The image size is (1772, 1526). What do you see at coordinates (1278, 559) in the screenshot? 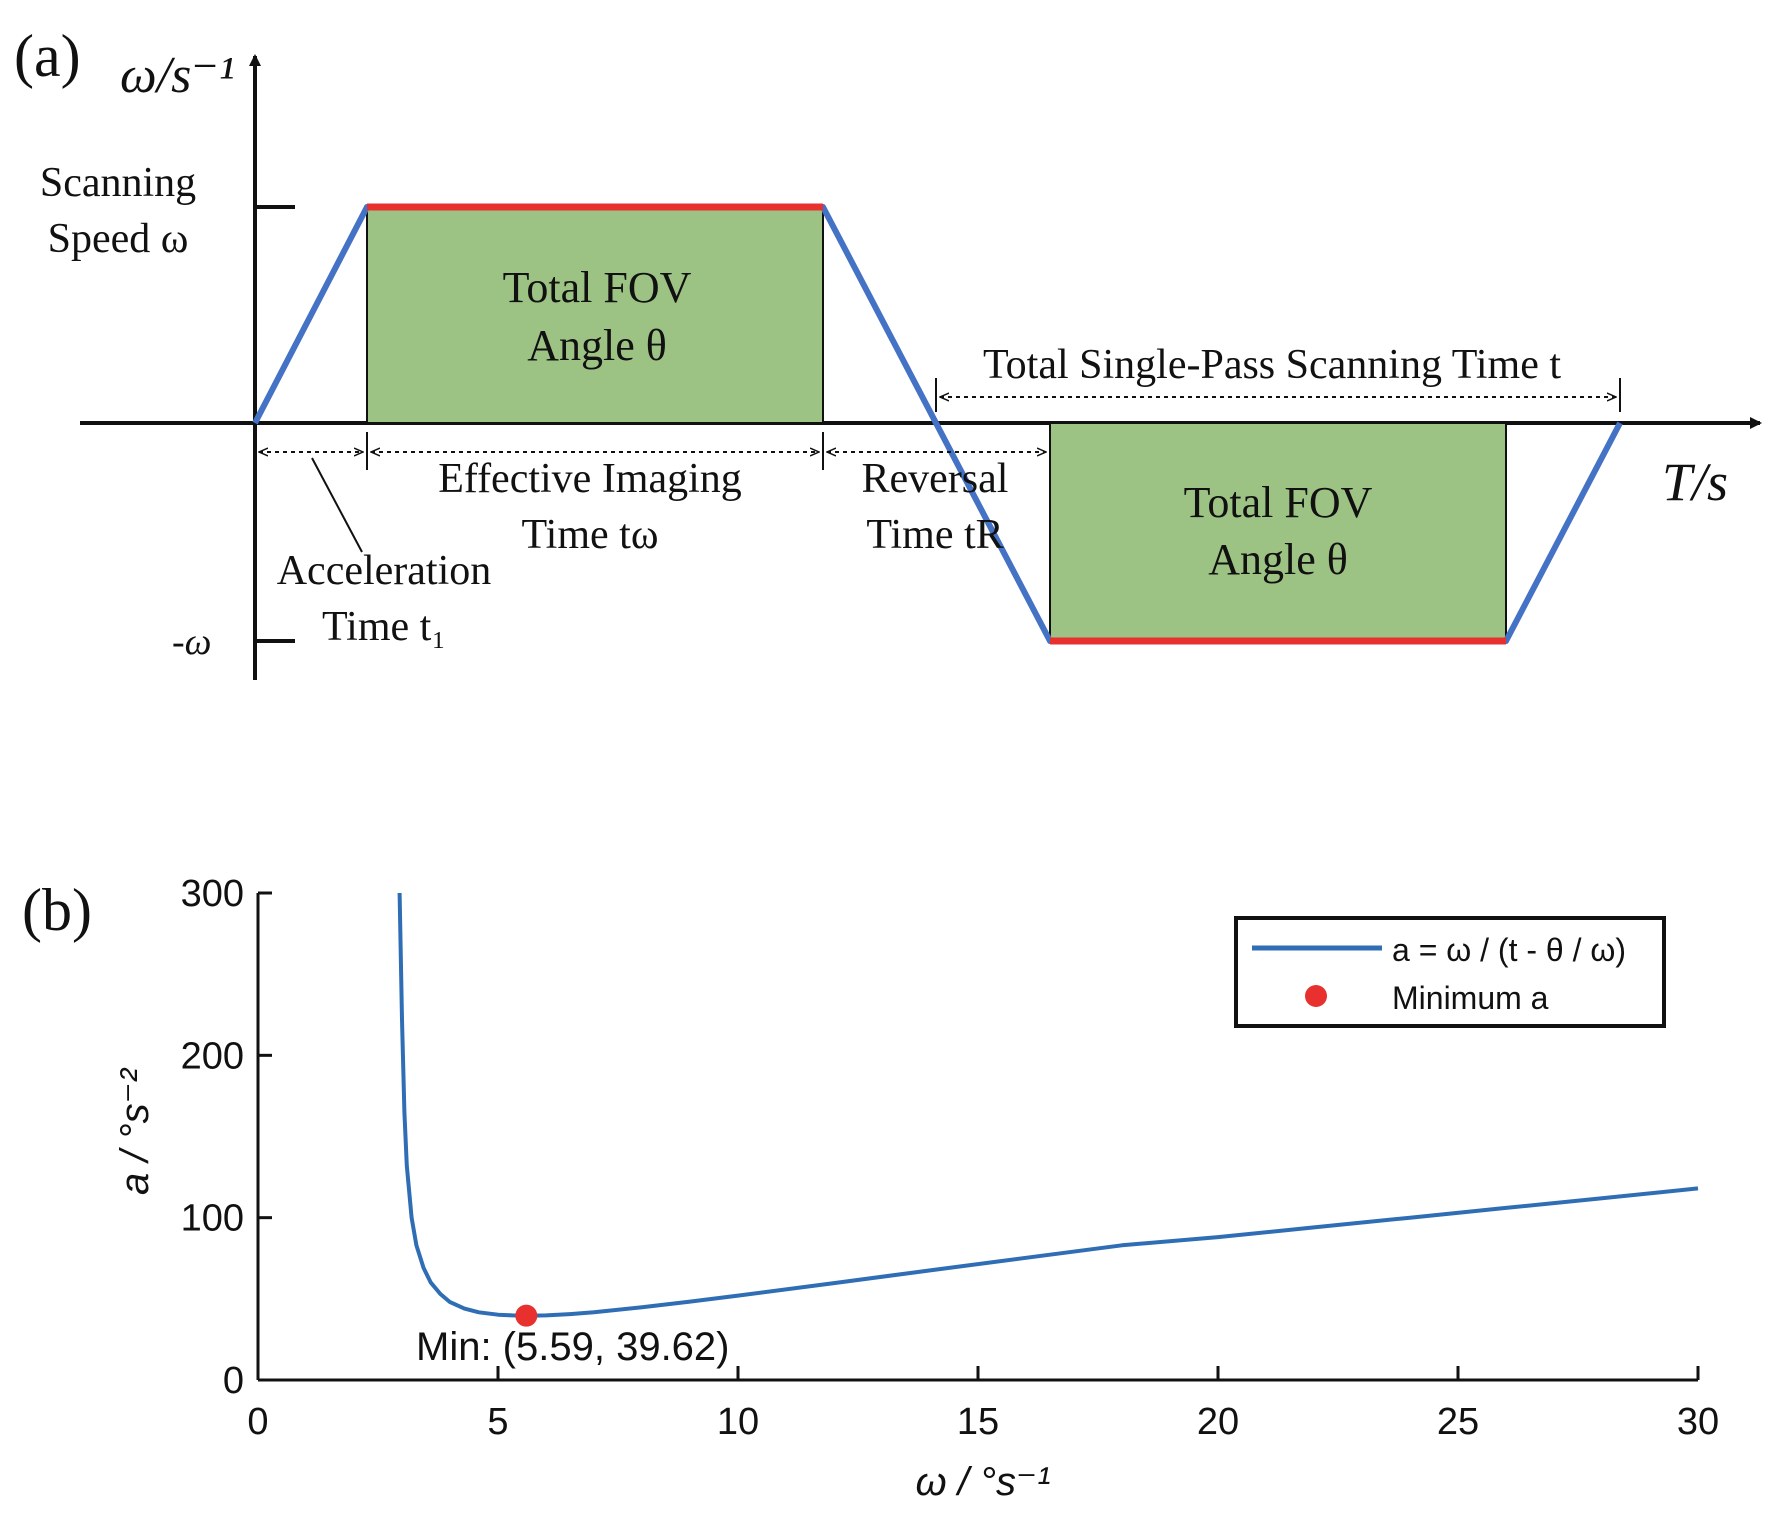
I see `fov-bottom-label-line2: Angle θ` at bounding box center [1278, 559].